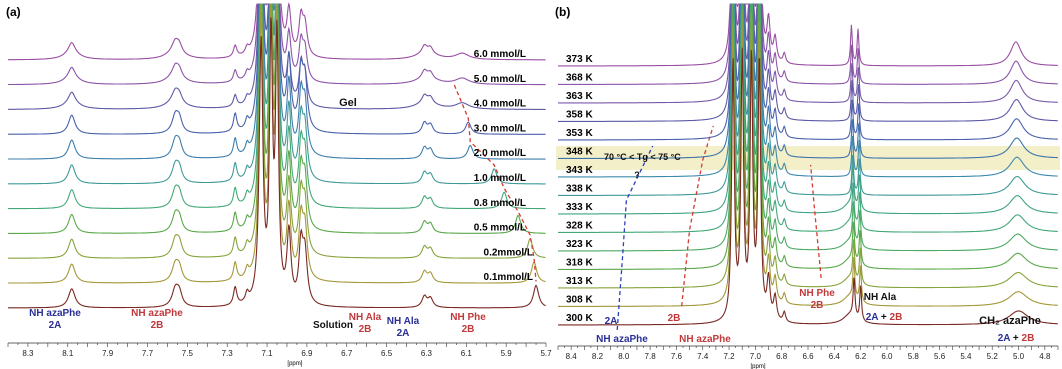 This screenshot has height=369, width=1062. Describe the element at coordinates (13, 12) in the screenshot. I see `panel-a-label: (a)` at that location.